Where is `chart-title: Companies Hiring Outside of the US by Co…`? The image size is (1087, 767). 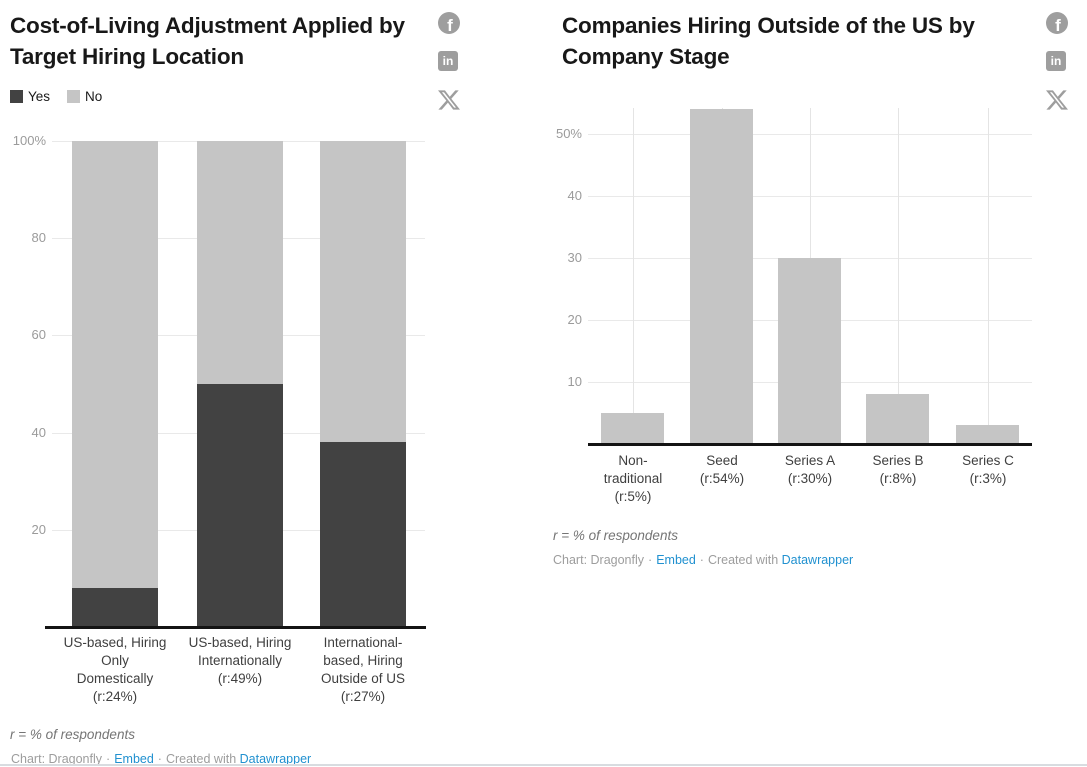 chart-title: Companies Hiring Outside of the US by Co… is located at coordinates (768, 41).